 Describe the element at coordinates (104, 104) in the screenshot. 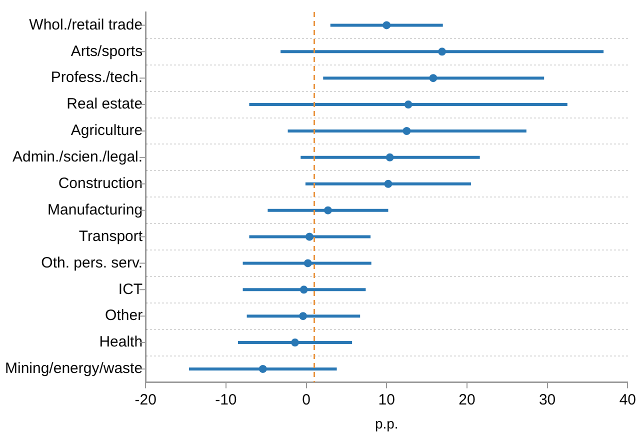

I see `y-tick-label: Real estate` at that location.